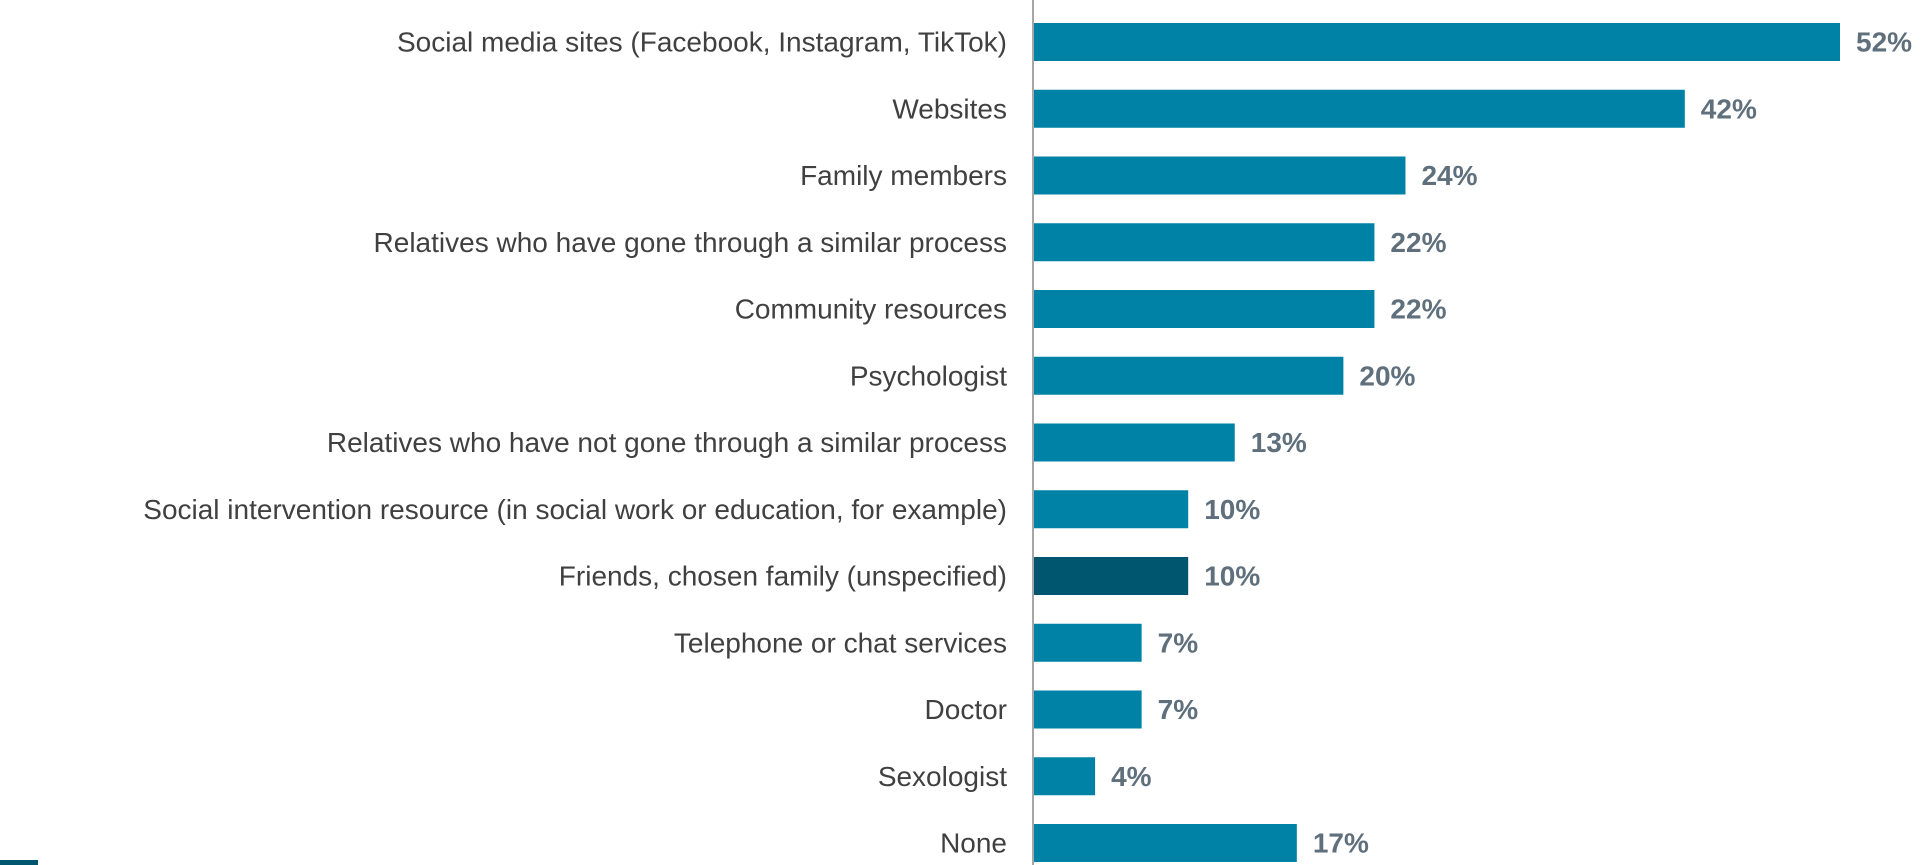 The height and width of the screenshot is (865, 1932). What do you see at coordinates (1387, 375) in the screenshot?
I see `value-label: 20%` at bounding box center [1387, 375].